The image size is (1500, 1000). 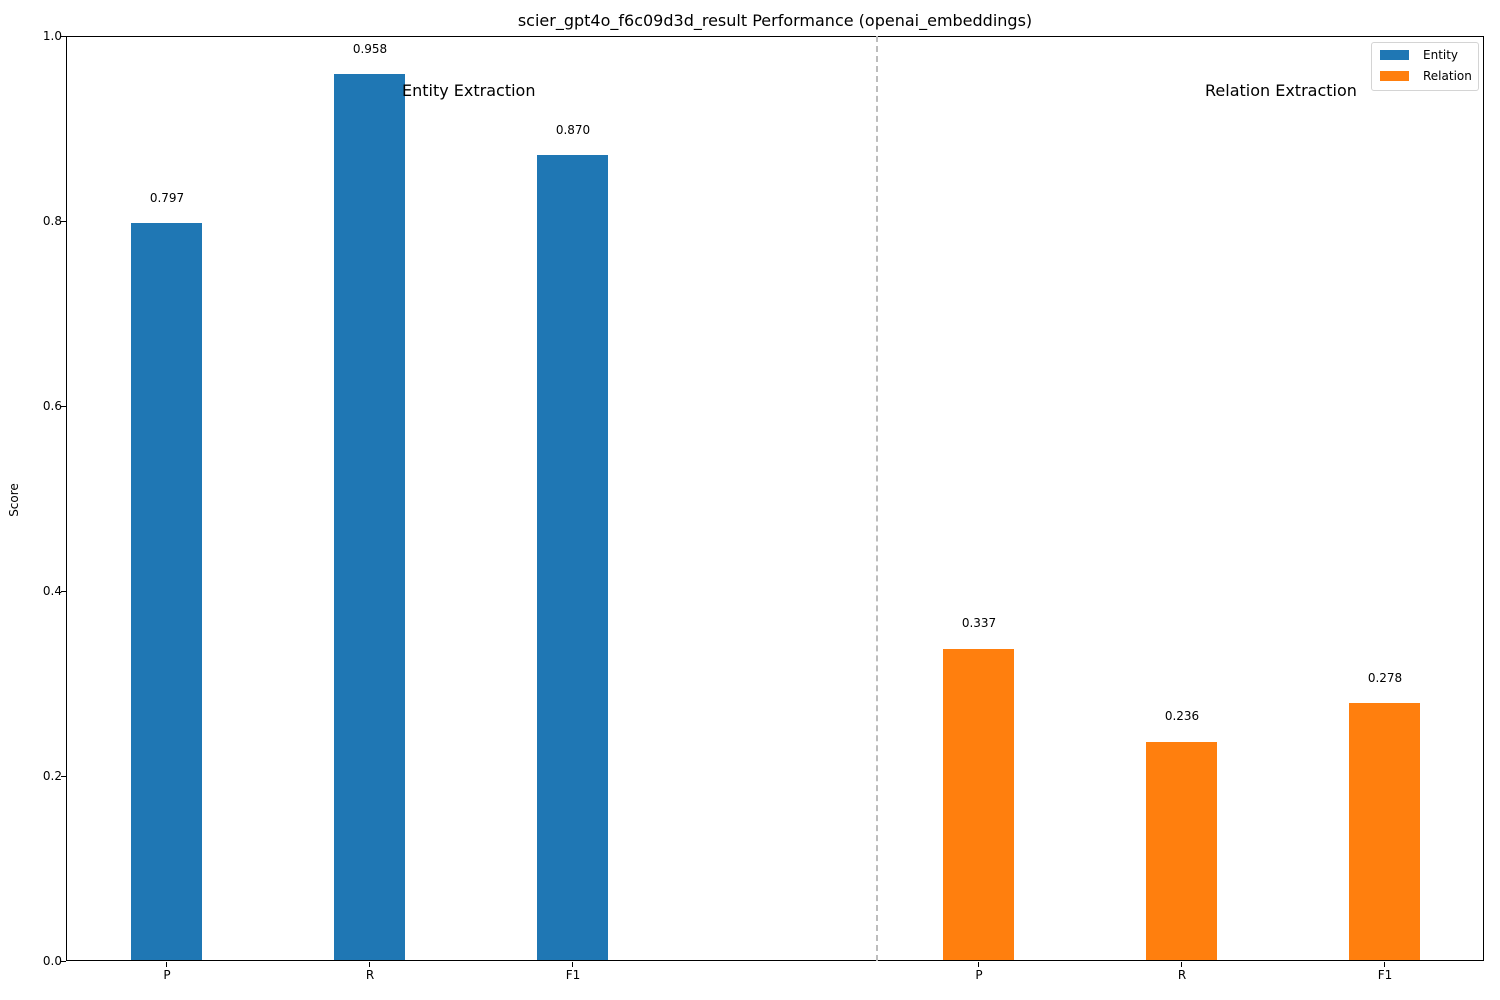 What do you see at coordinates (1182, 716) in the screenshot?
I see `value-label: 0.236` at bounding box center [1182, 716].